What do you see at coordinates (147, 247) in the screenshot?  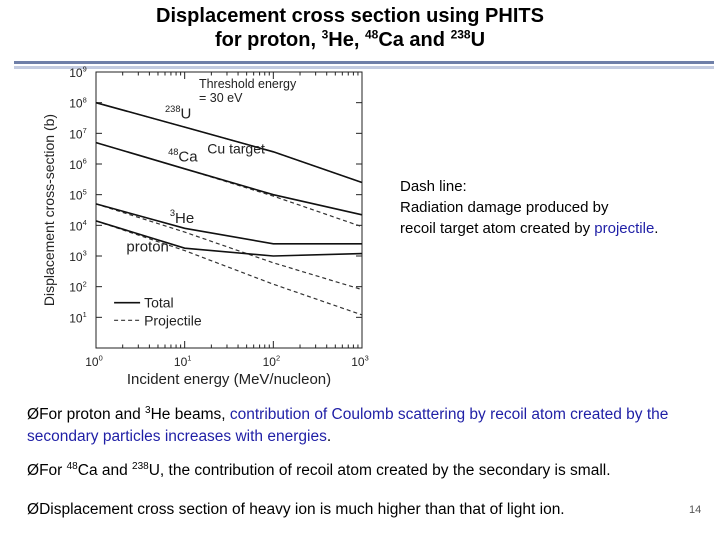 I see `series-label-proton: proton` at bounding box center [147, 247].